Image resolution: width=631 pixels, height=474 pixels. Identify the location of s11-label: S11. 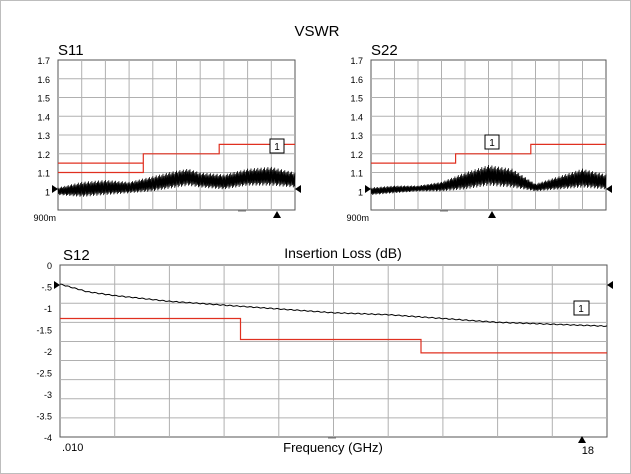
(71, 50).